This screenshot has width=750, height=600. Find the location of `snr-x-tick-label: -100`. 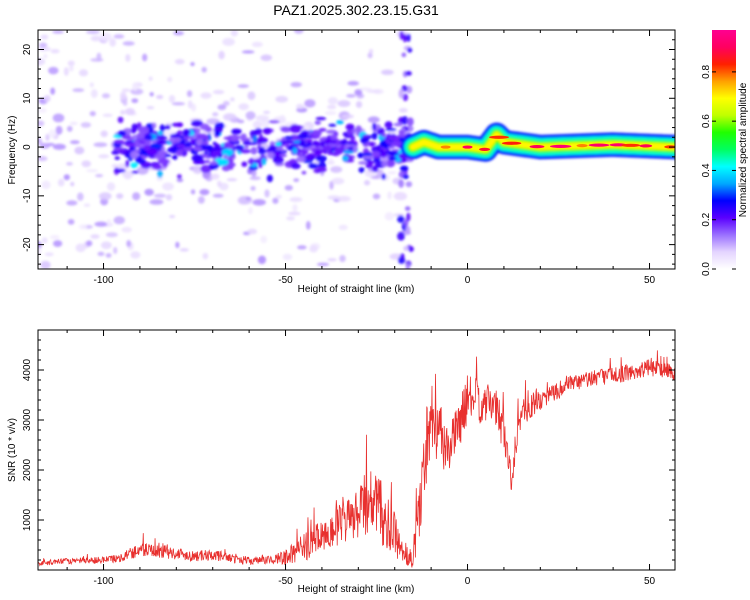

snr-x-tick-label: -100 is located at coordinates (104, 581).